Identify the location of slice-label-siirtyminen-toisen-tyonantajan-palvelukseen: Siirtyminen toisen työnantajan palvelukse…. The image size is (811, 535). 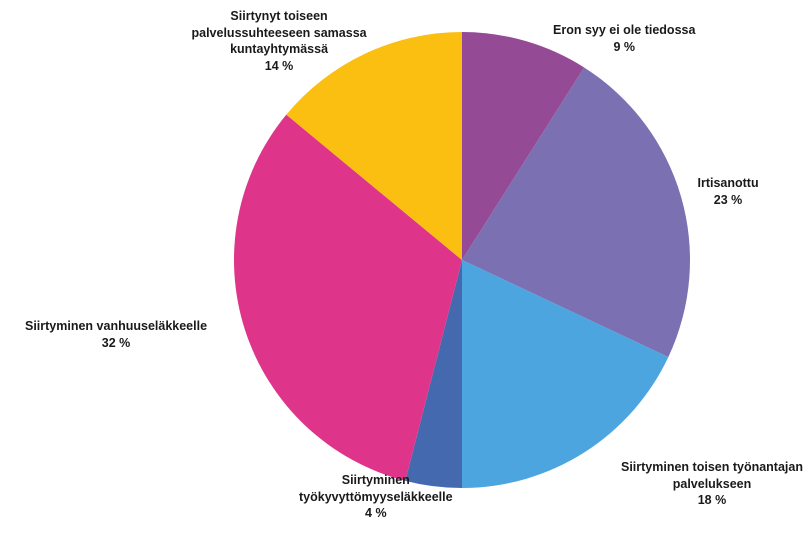
(712, 484).